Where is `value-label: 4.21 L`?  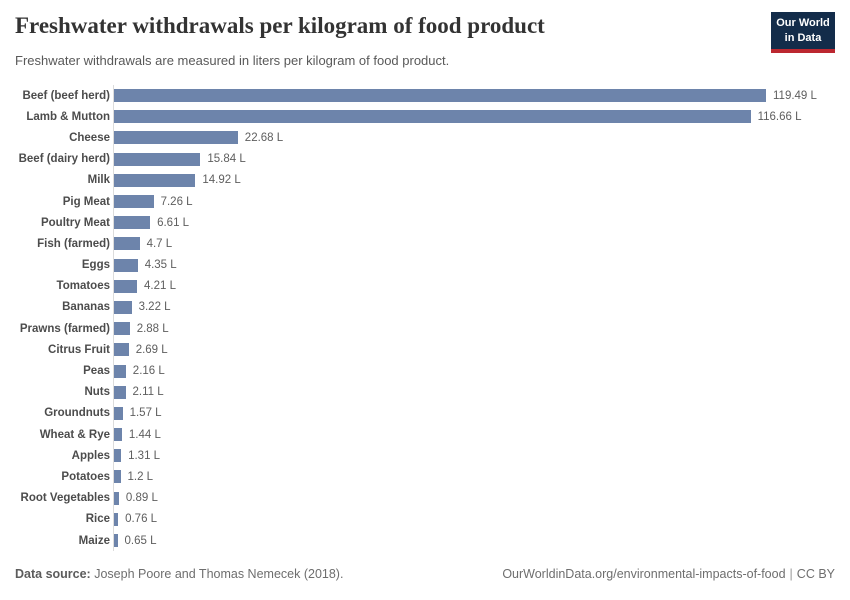 value-label: 4.21 L is located at coordinates (160, 286).